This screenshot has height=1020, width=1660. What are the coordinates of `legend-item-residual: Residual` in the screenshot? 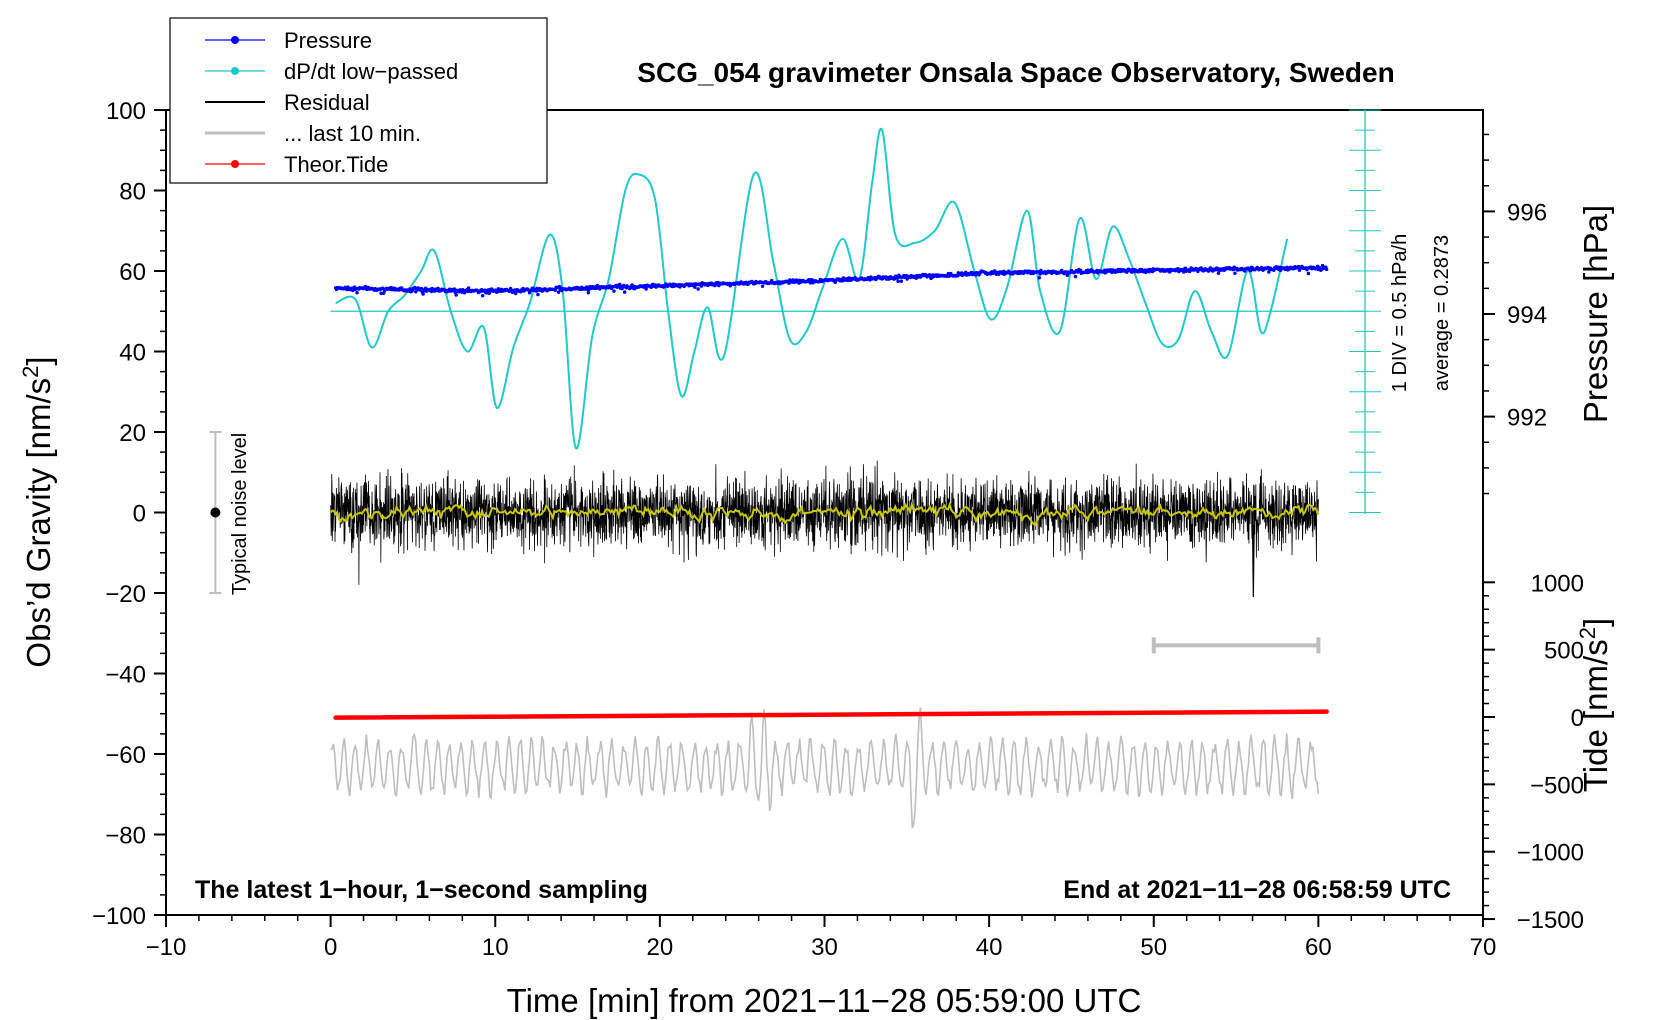 It's located at (287, 102).